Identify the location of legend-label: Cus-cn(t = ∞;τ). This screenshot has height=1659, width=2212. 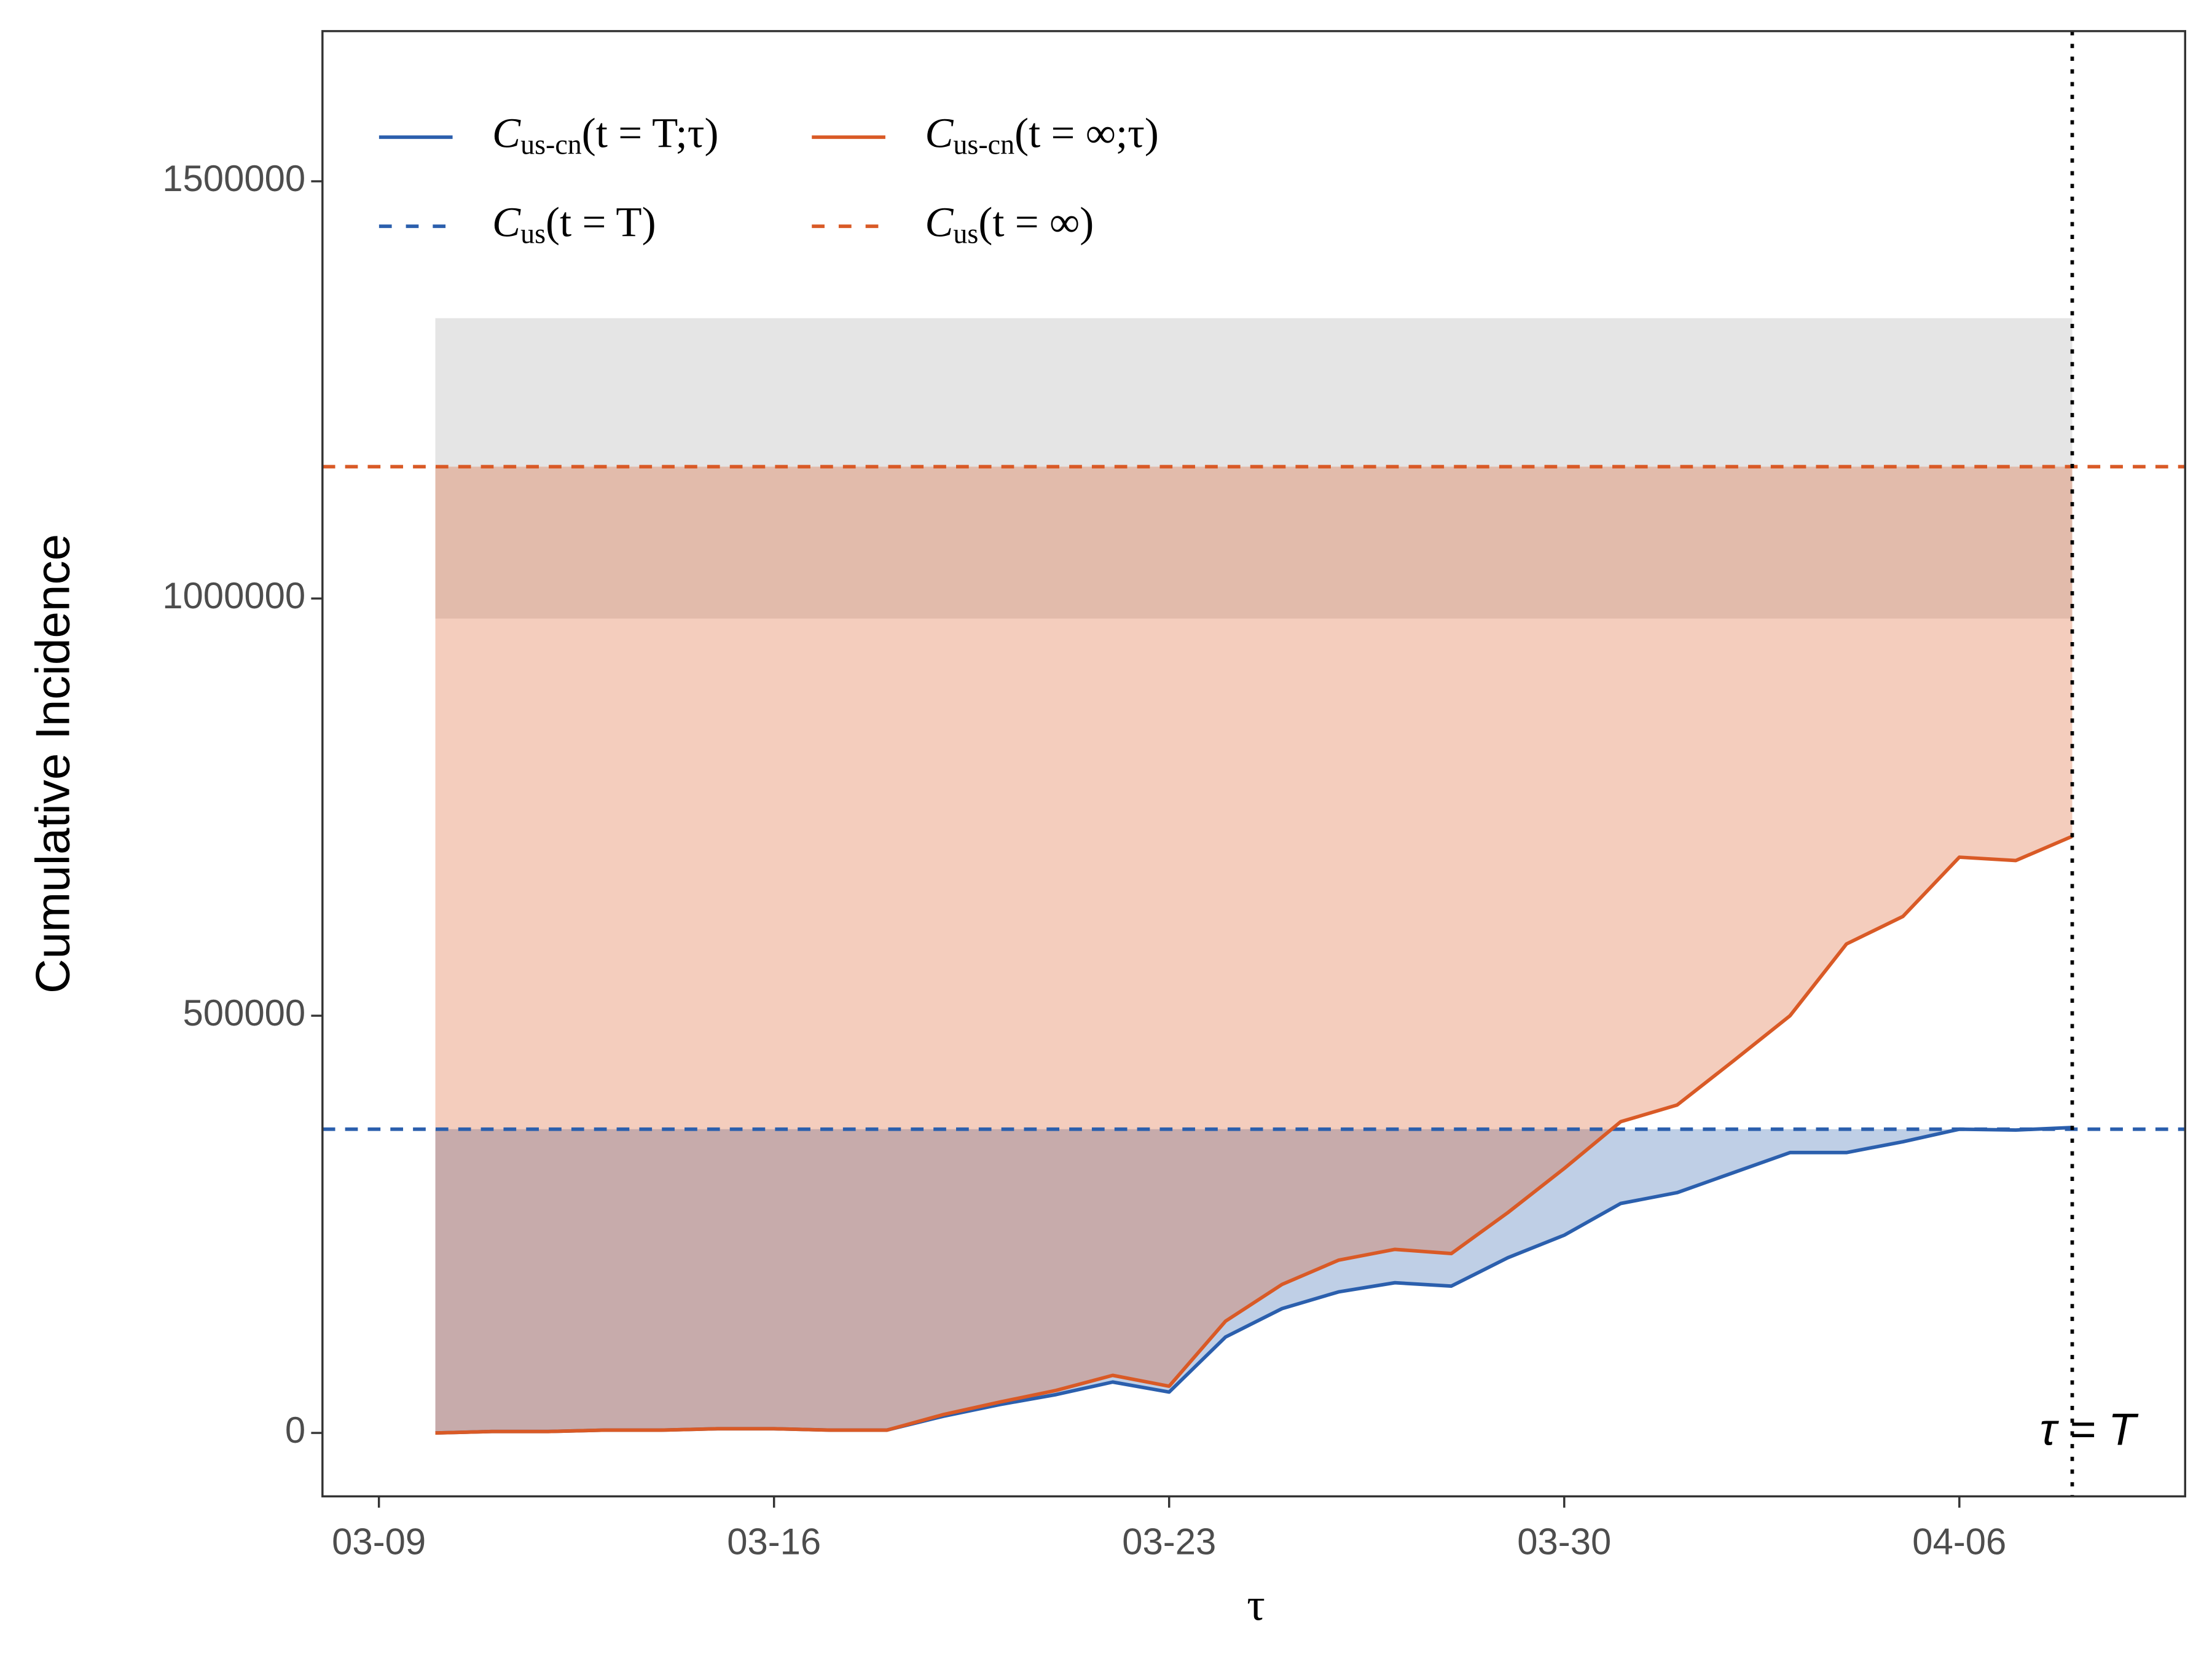
(1042, 134).